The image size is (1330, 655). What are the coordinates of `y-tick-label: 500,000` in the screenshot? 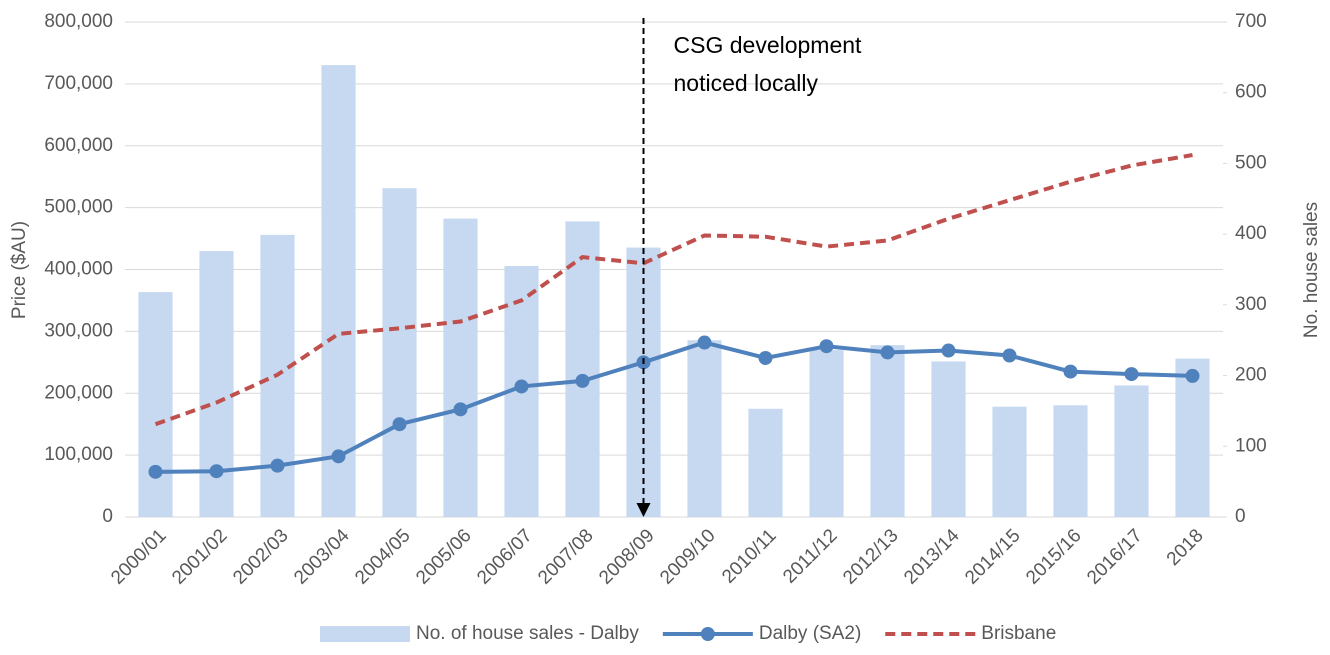 It's located at (78, 207).